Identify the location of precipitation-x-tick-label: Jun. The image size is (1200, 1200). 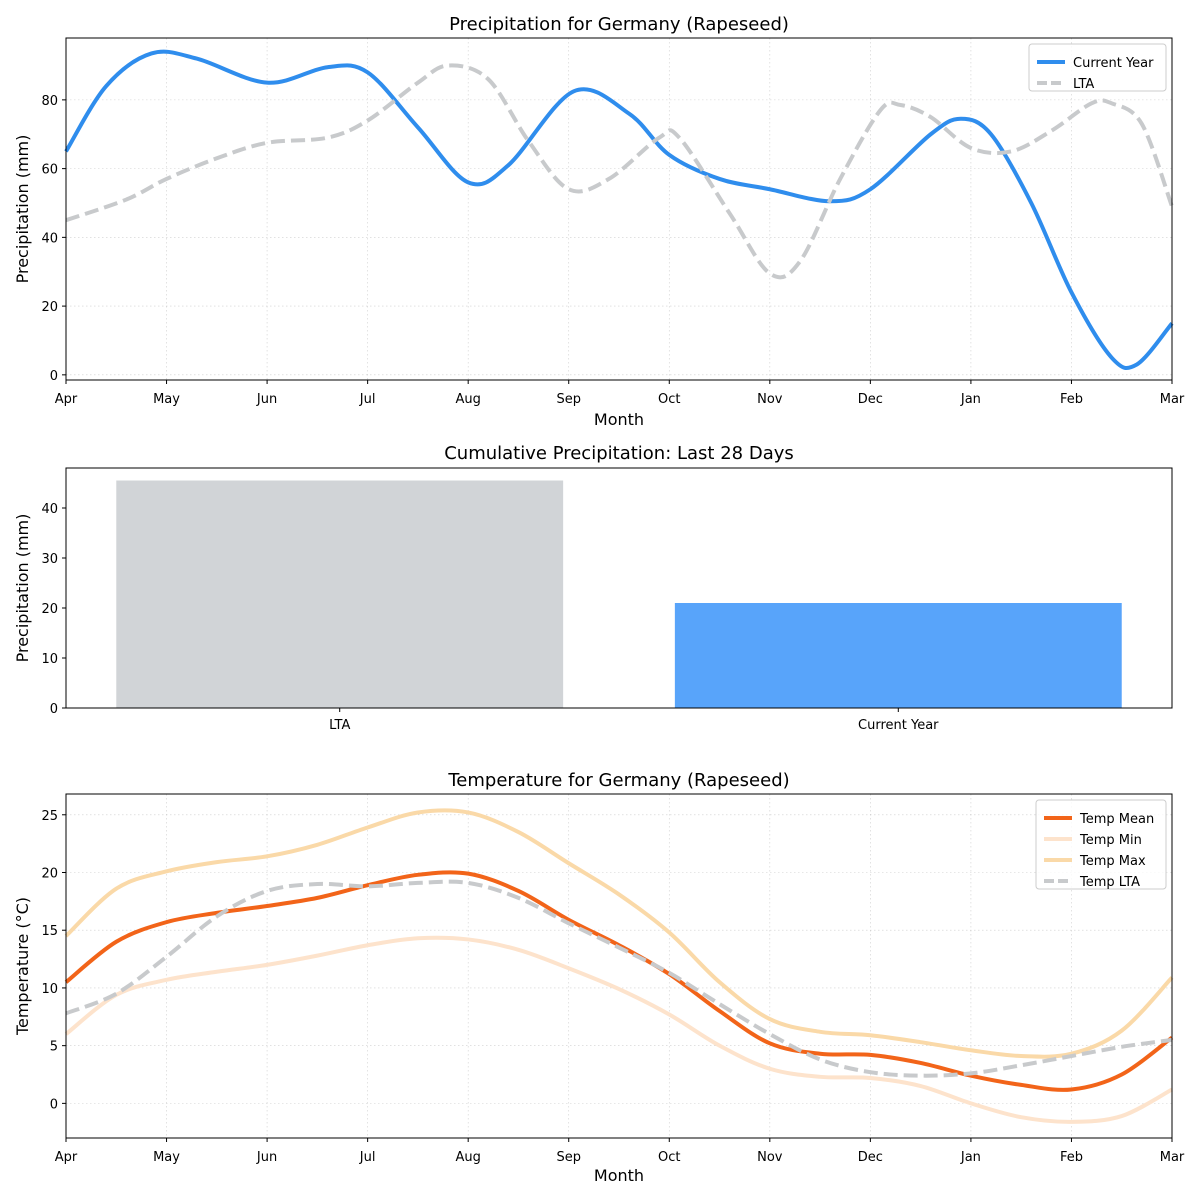
(266, 399).